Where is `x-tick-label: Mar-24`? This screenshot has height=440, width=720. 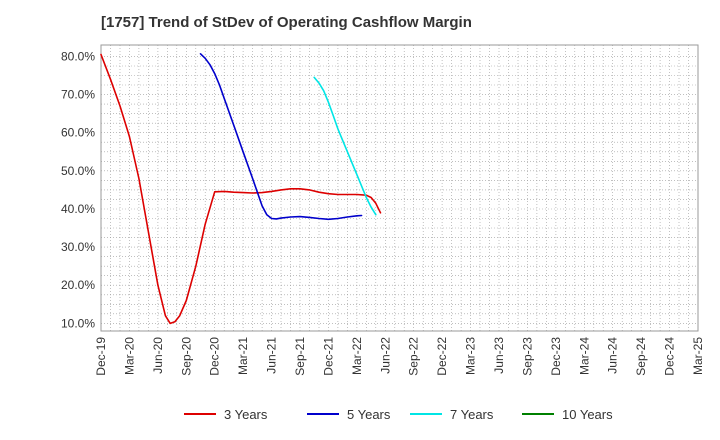 x-tick-label: Mar-24 is located at coordinates (584, 356).